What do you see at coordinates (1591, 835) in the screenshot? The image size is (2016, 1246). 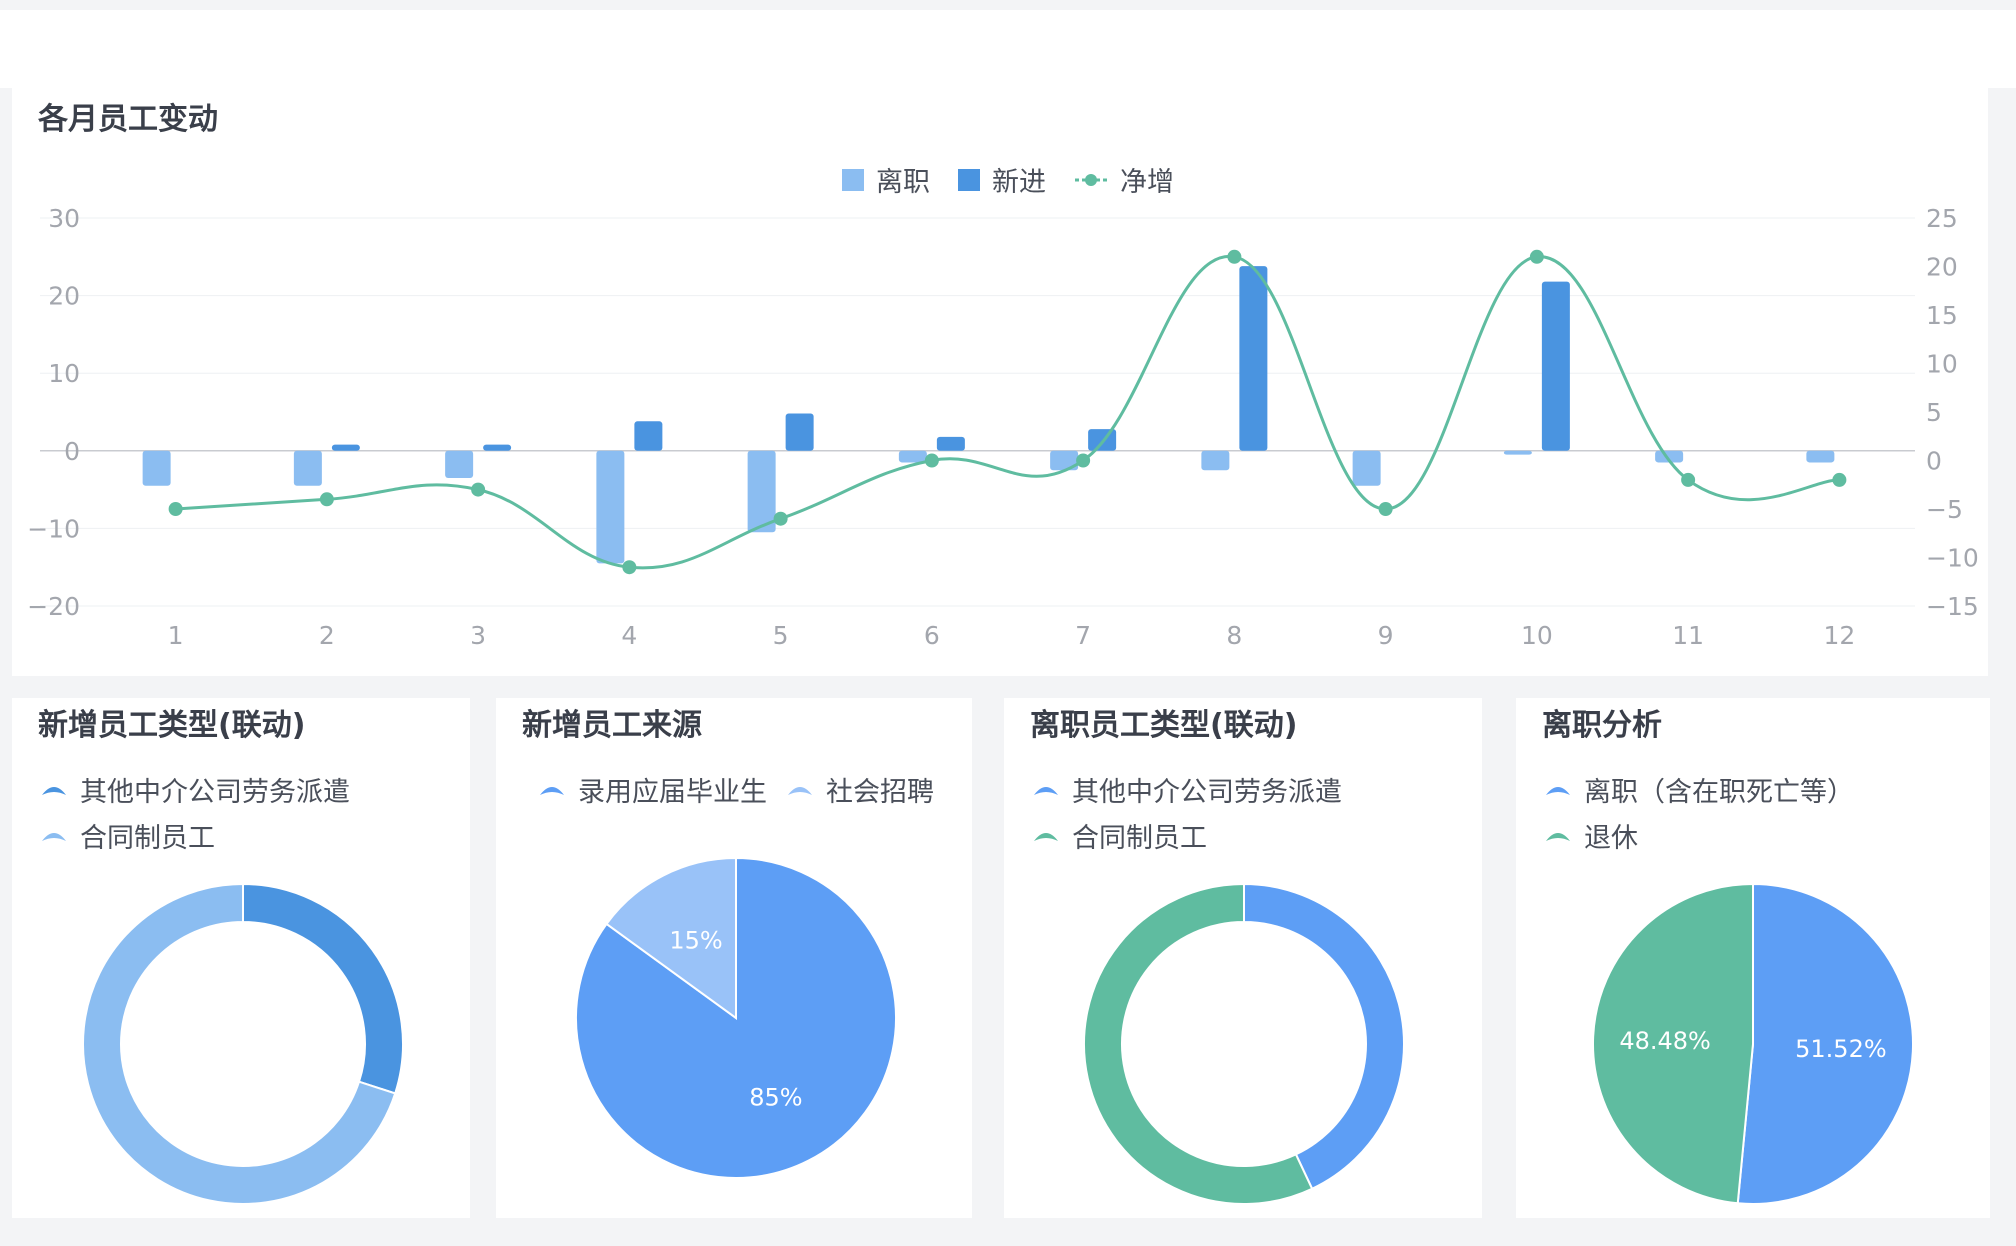 I see `legend-item: 退休` at bounding box center [1591, 835].